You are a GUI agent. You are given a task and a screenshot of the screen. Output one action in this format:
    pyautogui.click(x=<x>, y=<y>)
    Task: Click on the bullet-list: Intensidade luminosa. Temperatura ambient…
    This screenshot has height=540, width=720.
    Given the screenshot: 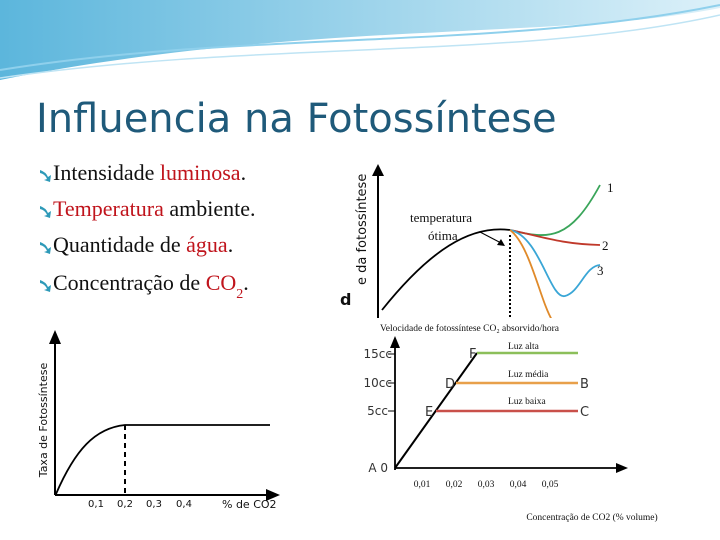 What is the action you would take?
    pyautogui.click(x=147, y=231)
    